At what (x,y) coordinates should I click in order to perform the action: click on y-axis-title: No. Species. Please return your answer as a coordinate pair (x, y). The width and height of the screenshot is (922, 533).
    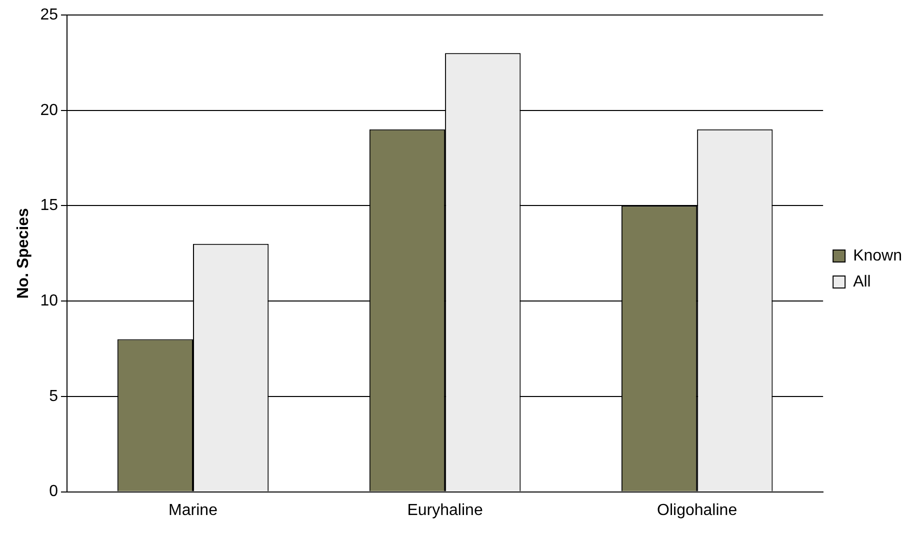
    Looking at the image, I should click on (23, 253).